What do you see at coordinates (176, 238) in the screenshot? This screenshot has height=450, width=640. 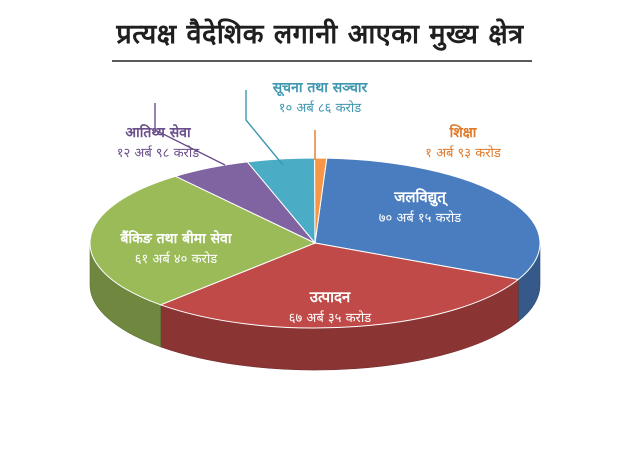 I see `slice-name-label: बैंकिङ तथा बीमा सेवा` at bounding box center [176, 238].